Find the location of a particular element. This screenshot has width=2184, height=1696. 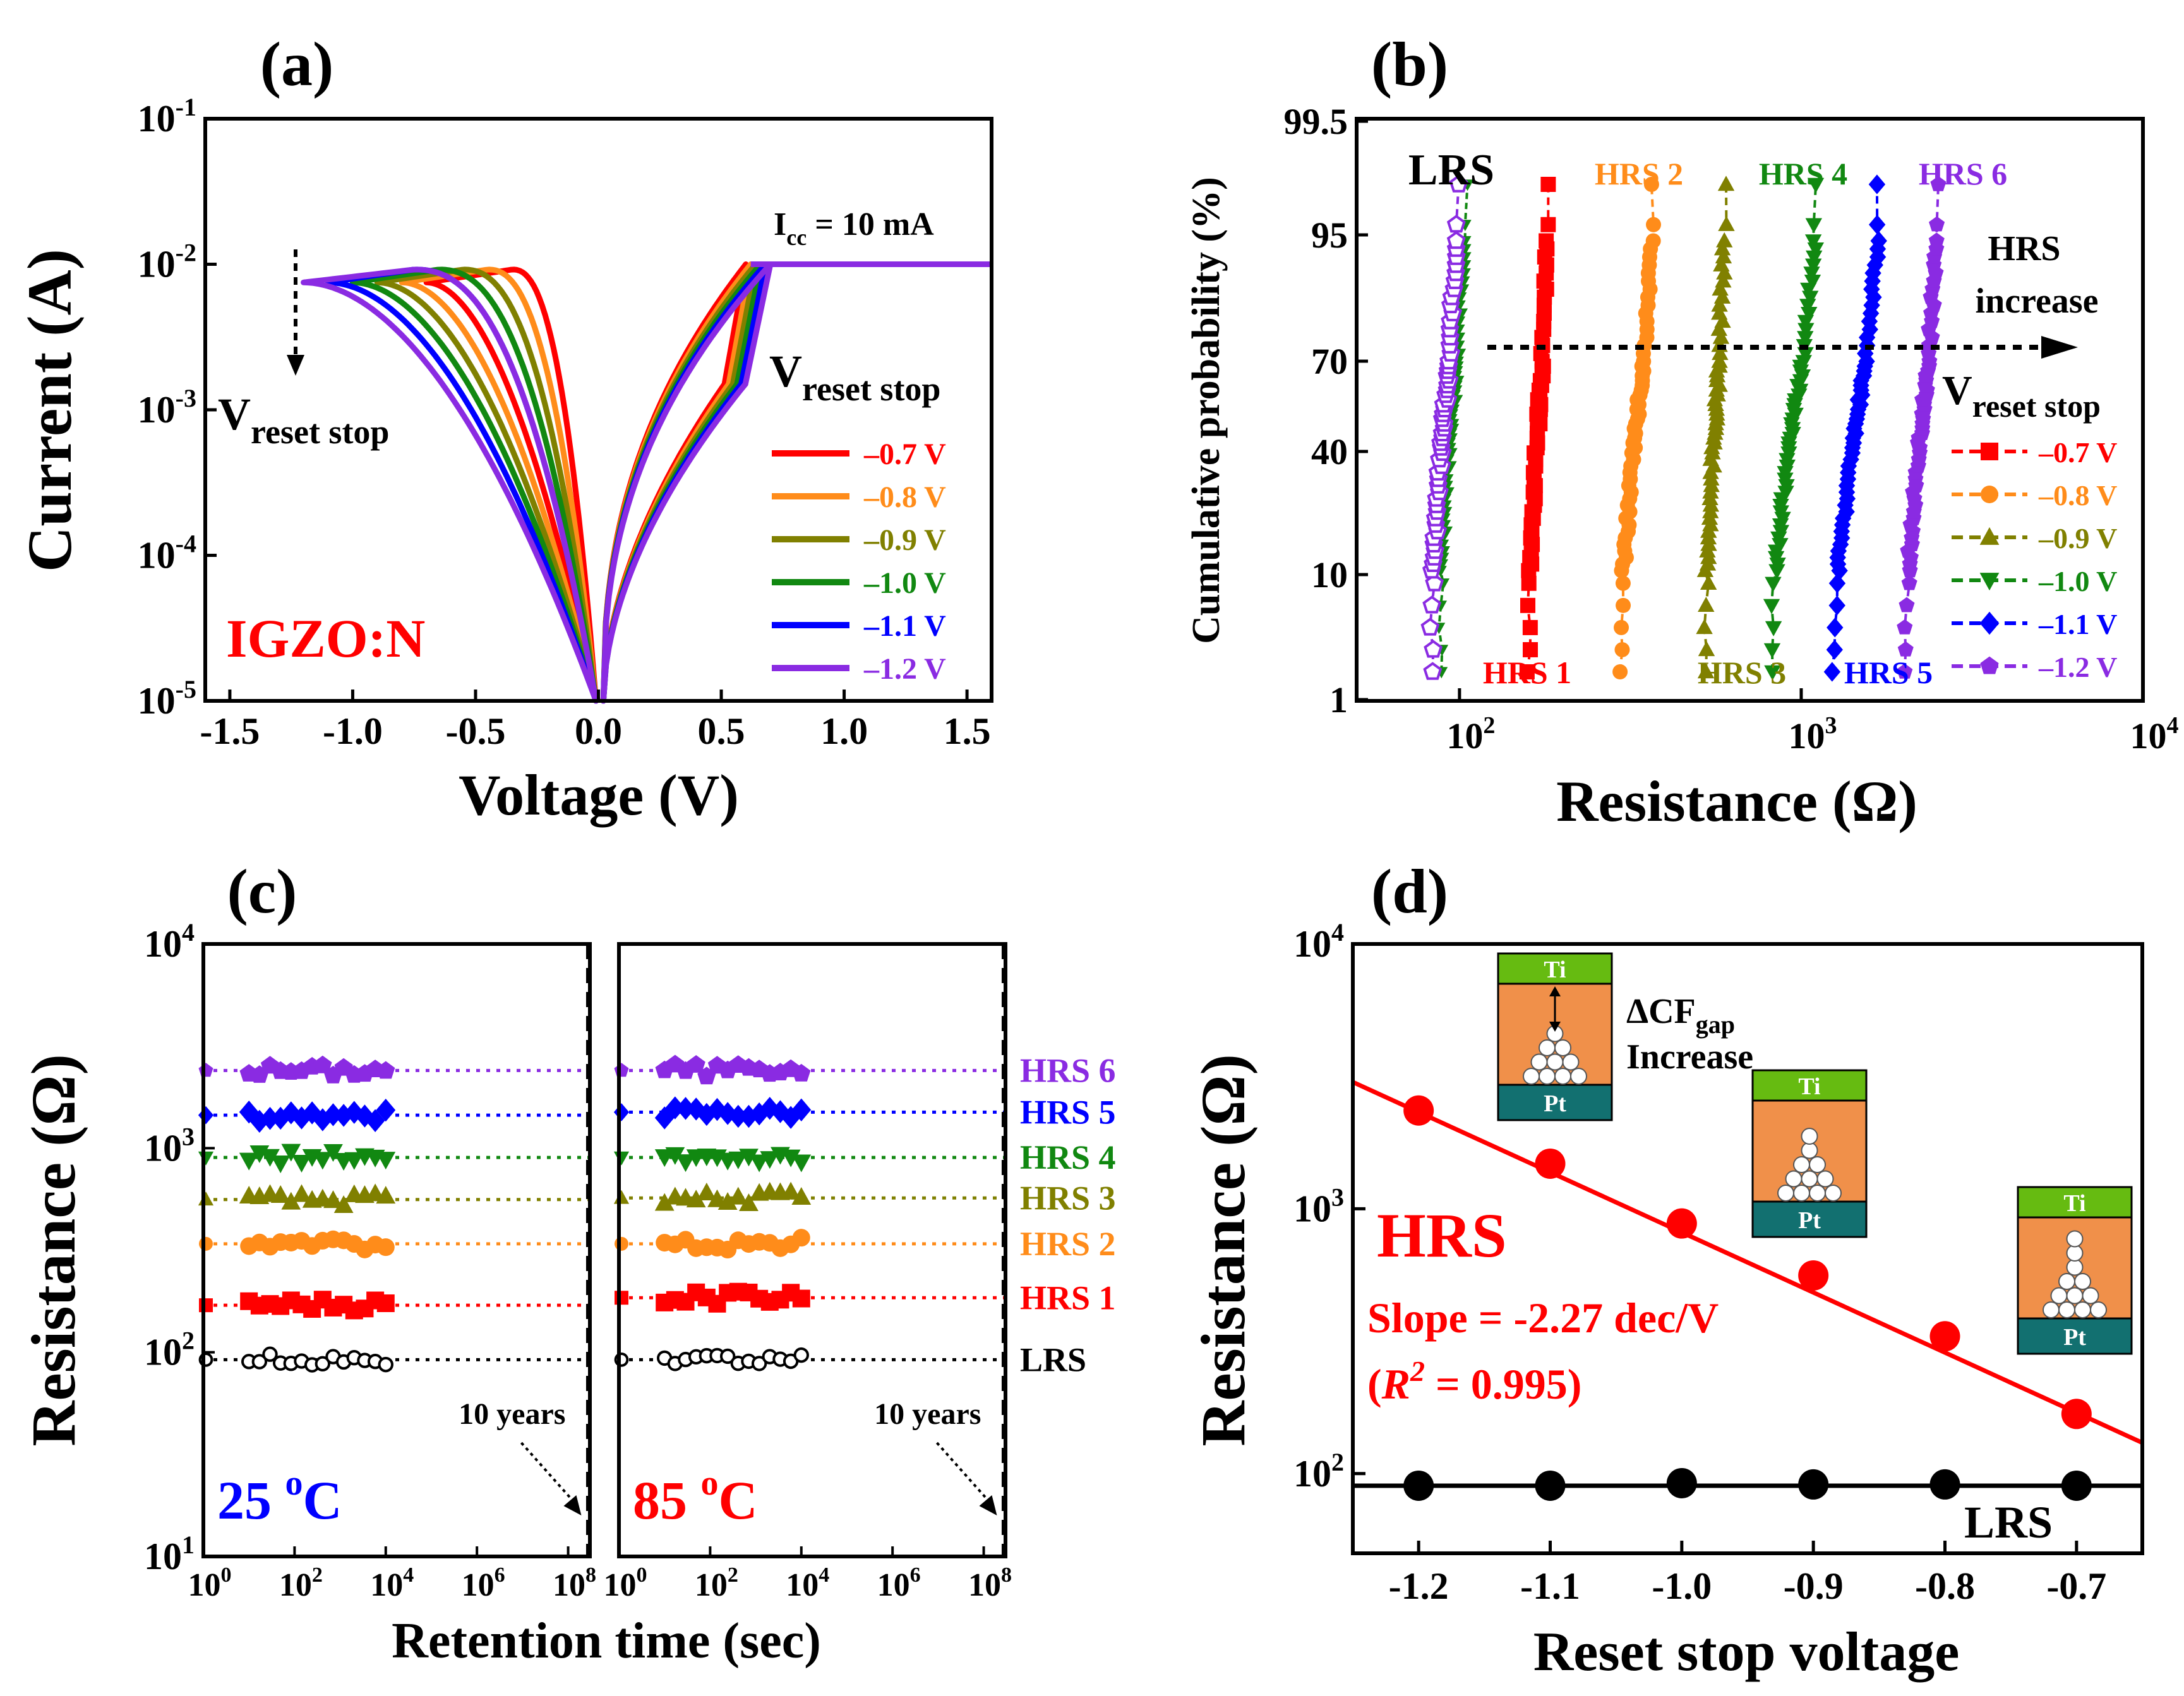

x-tick-label-exp: 8 is located at coordinates (590, 1575).